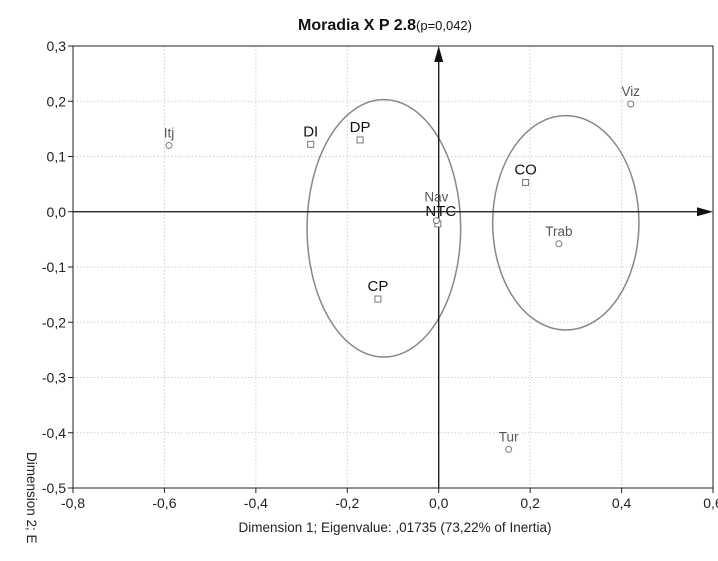 Image resolution: width=718 pixels, height=561 pixels. Describe the element at coordinates (31, 498) in the screenshot. I see `y-axis-label: Dimension 2; E` at that location.